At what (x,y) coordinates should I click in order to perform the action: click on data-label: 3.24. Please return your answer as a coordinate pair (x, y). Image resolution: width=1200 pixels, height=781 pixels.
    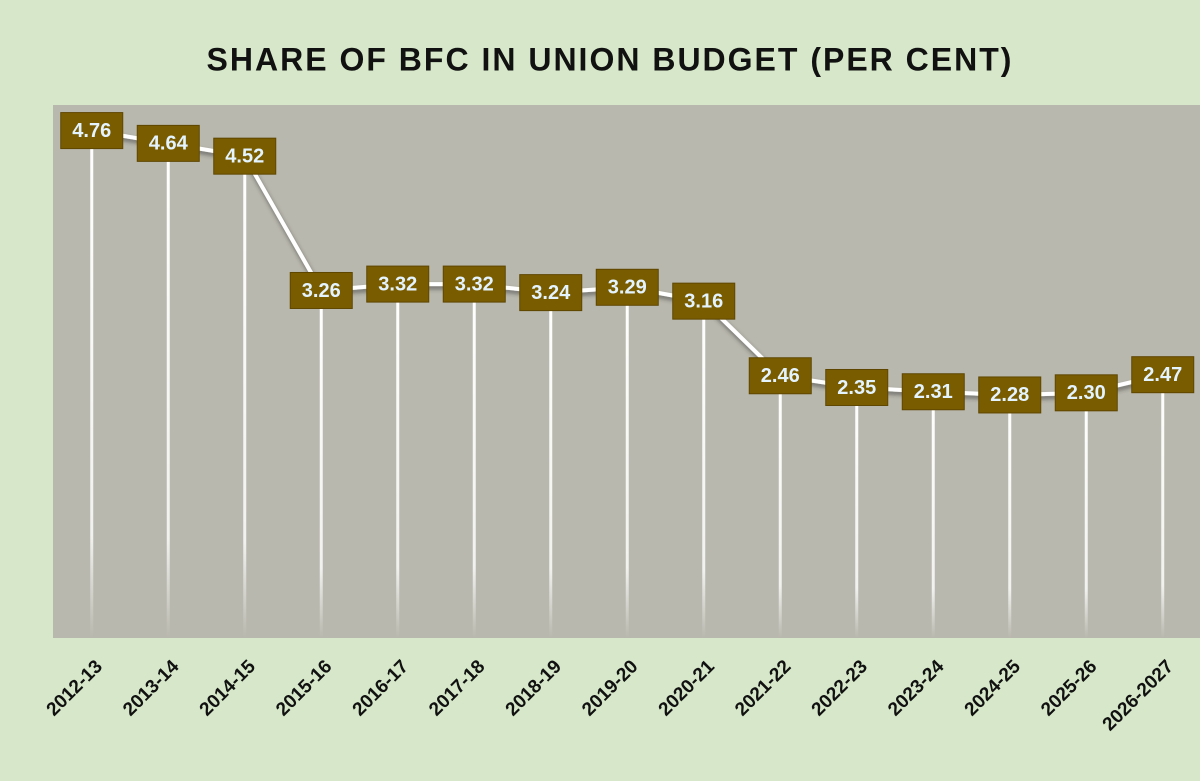
    Looking at the image, I should click on (551, 293).